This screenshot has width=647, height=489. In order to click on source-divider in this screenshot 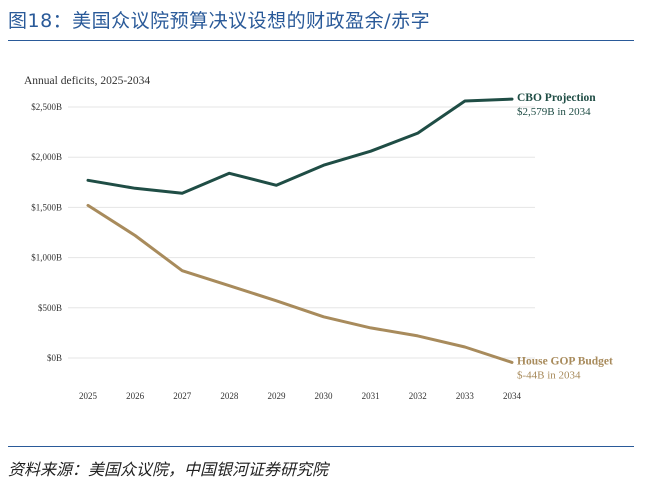, I will do `click(321, 446)`.